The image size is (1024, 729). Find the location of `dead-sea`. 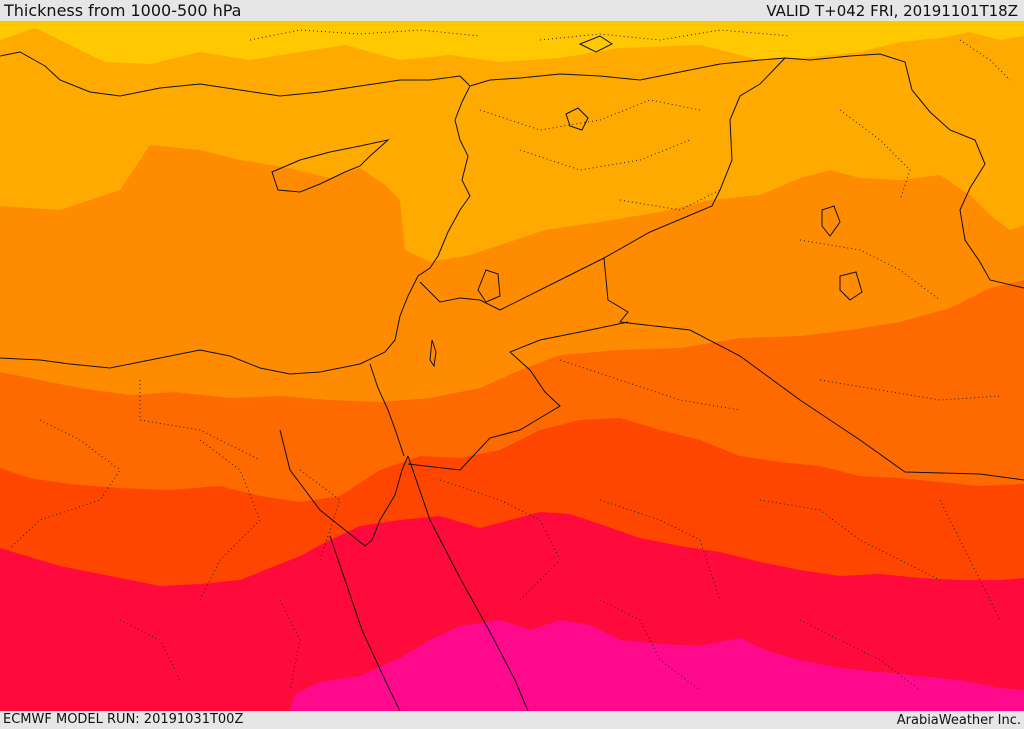

dead-sea is located at coordinates (433, 353).